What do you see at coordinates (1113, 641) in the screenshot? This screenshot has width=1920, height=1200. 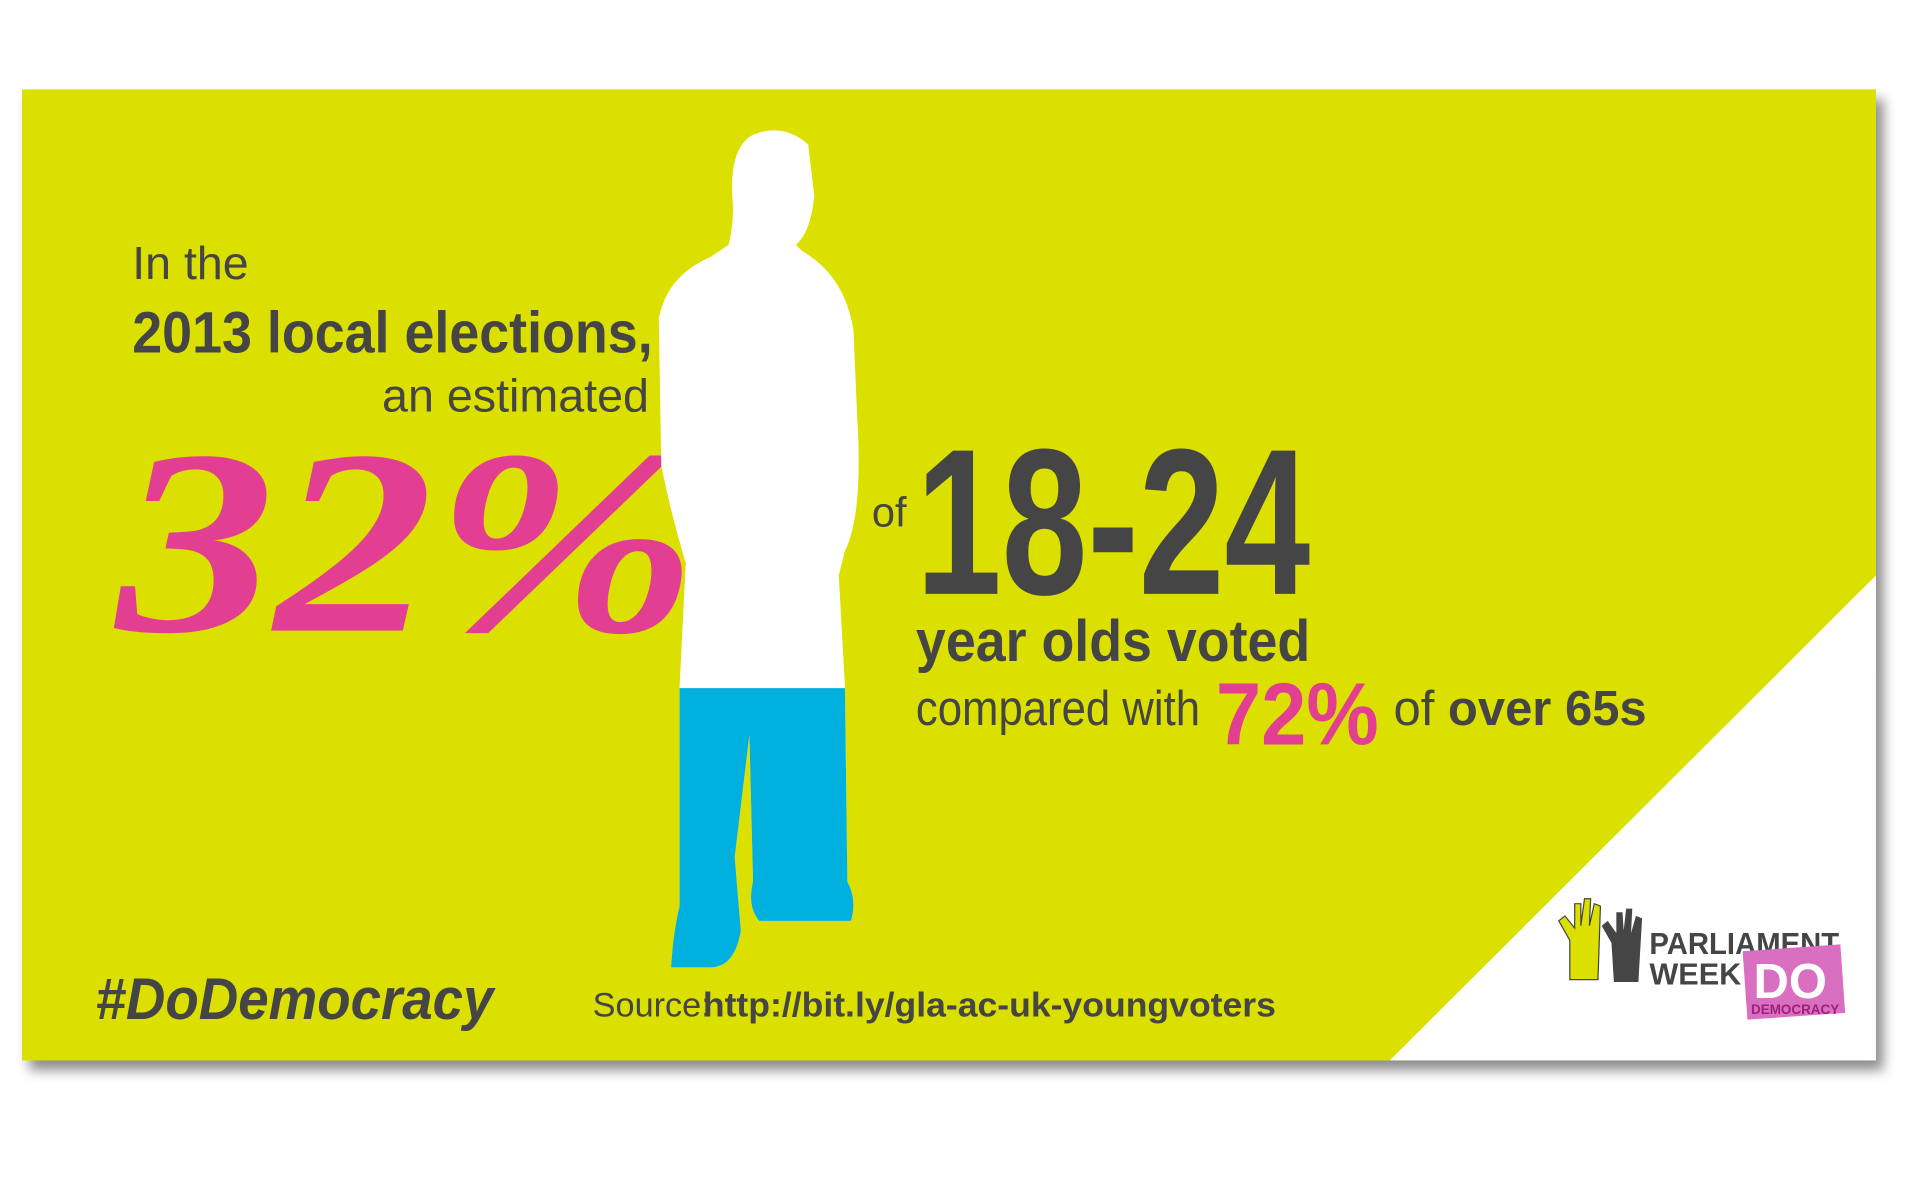 I see `voted-line: year olds voted` at bounding box center [1113, 641].